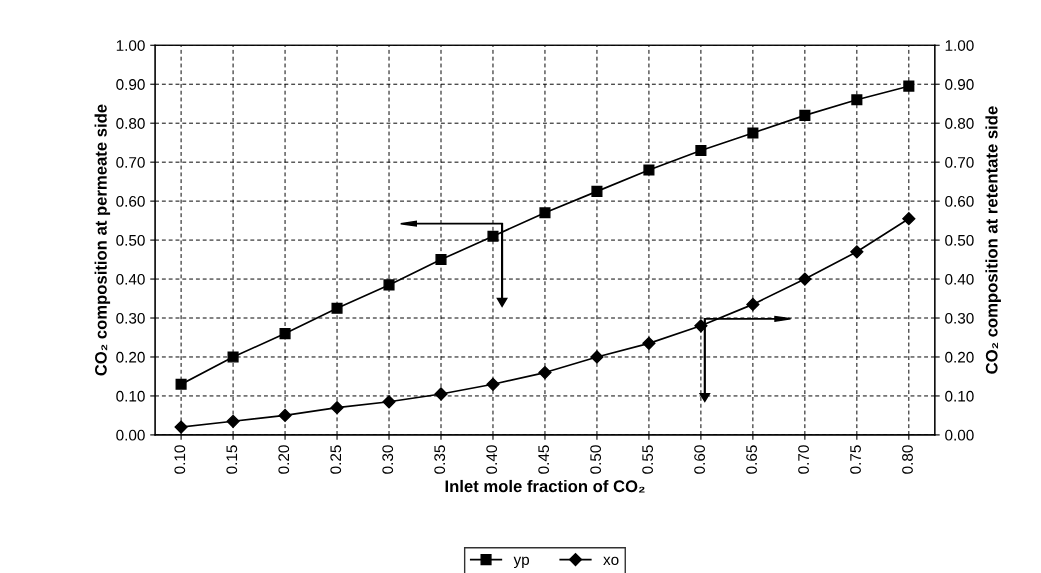 This screenshot has height=573, width=1041. What do you see at coordinates (993, 240) in the screenshot?
I see `y2-axis-title: CO₂ composition at retentate side` at bounding box center [993, 240].